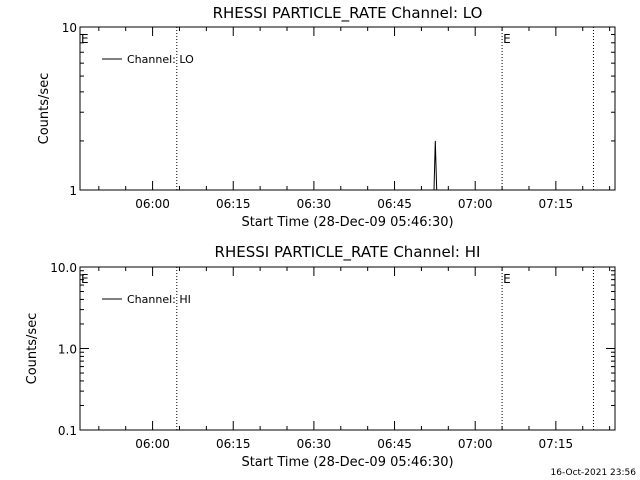 The image size is (640, 480). I want to click on y-tick-label: 1.0, so click(67, 350).